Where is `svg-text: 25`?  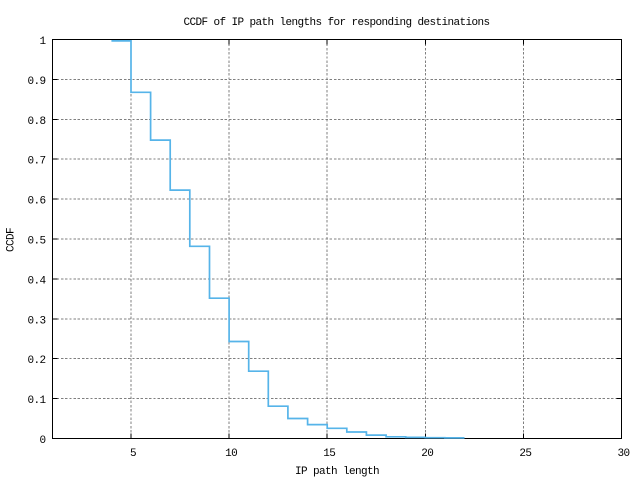 svg-text: 25 is located at coordinates (525, 454).